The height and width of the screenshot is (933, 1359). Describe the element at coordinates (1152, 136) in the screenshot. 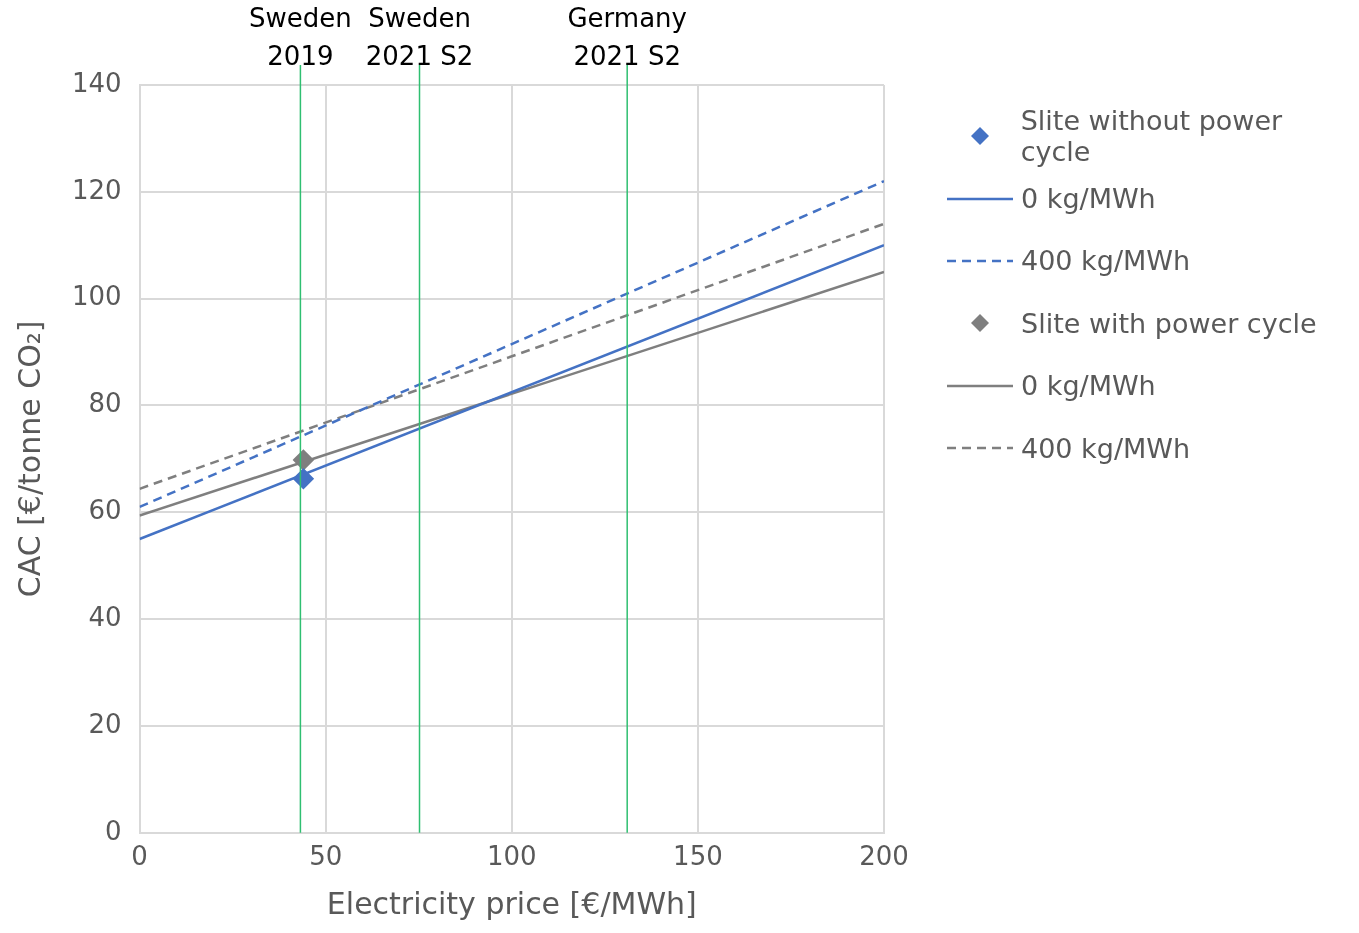

I see `legend-label: Slite without power cycle` at that location.